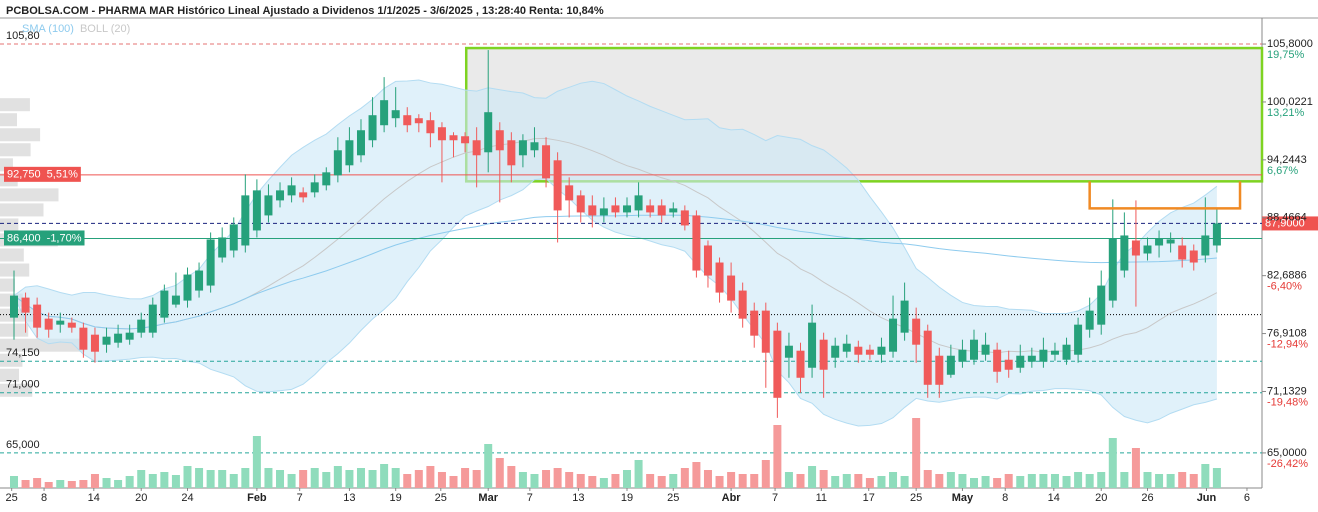  I want to click on price-tag-box, so click(1290, 223).